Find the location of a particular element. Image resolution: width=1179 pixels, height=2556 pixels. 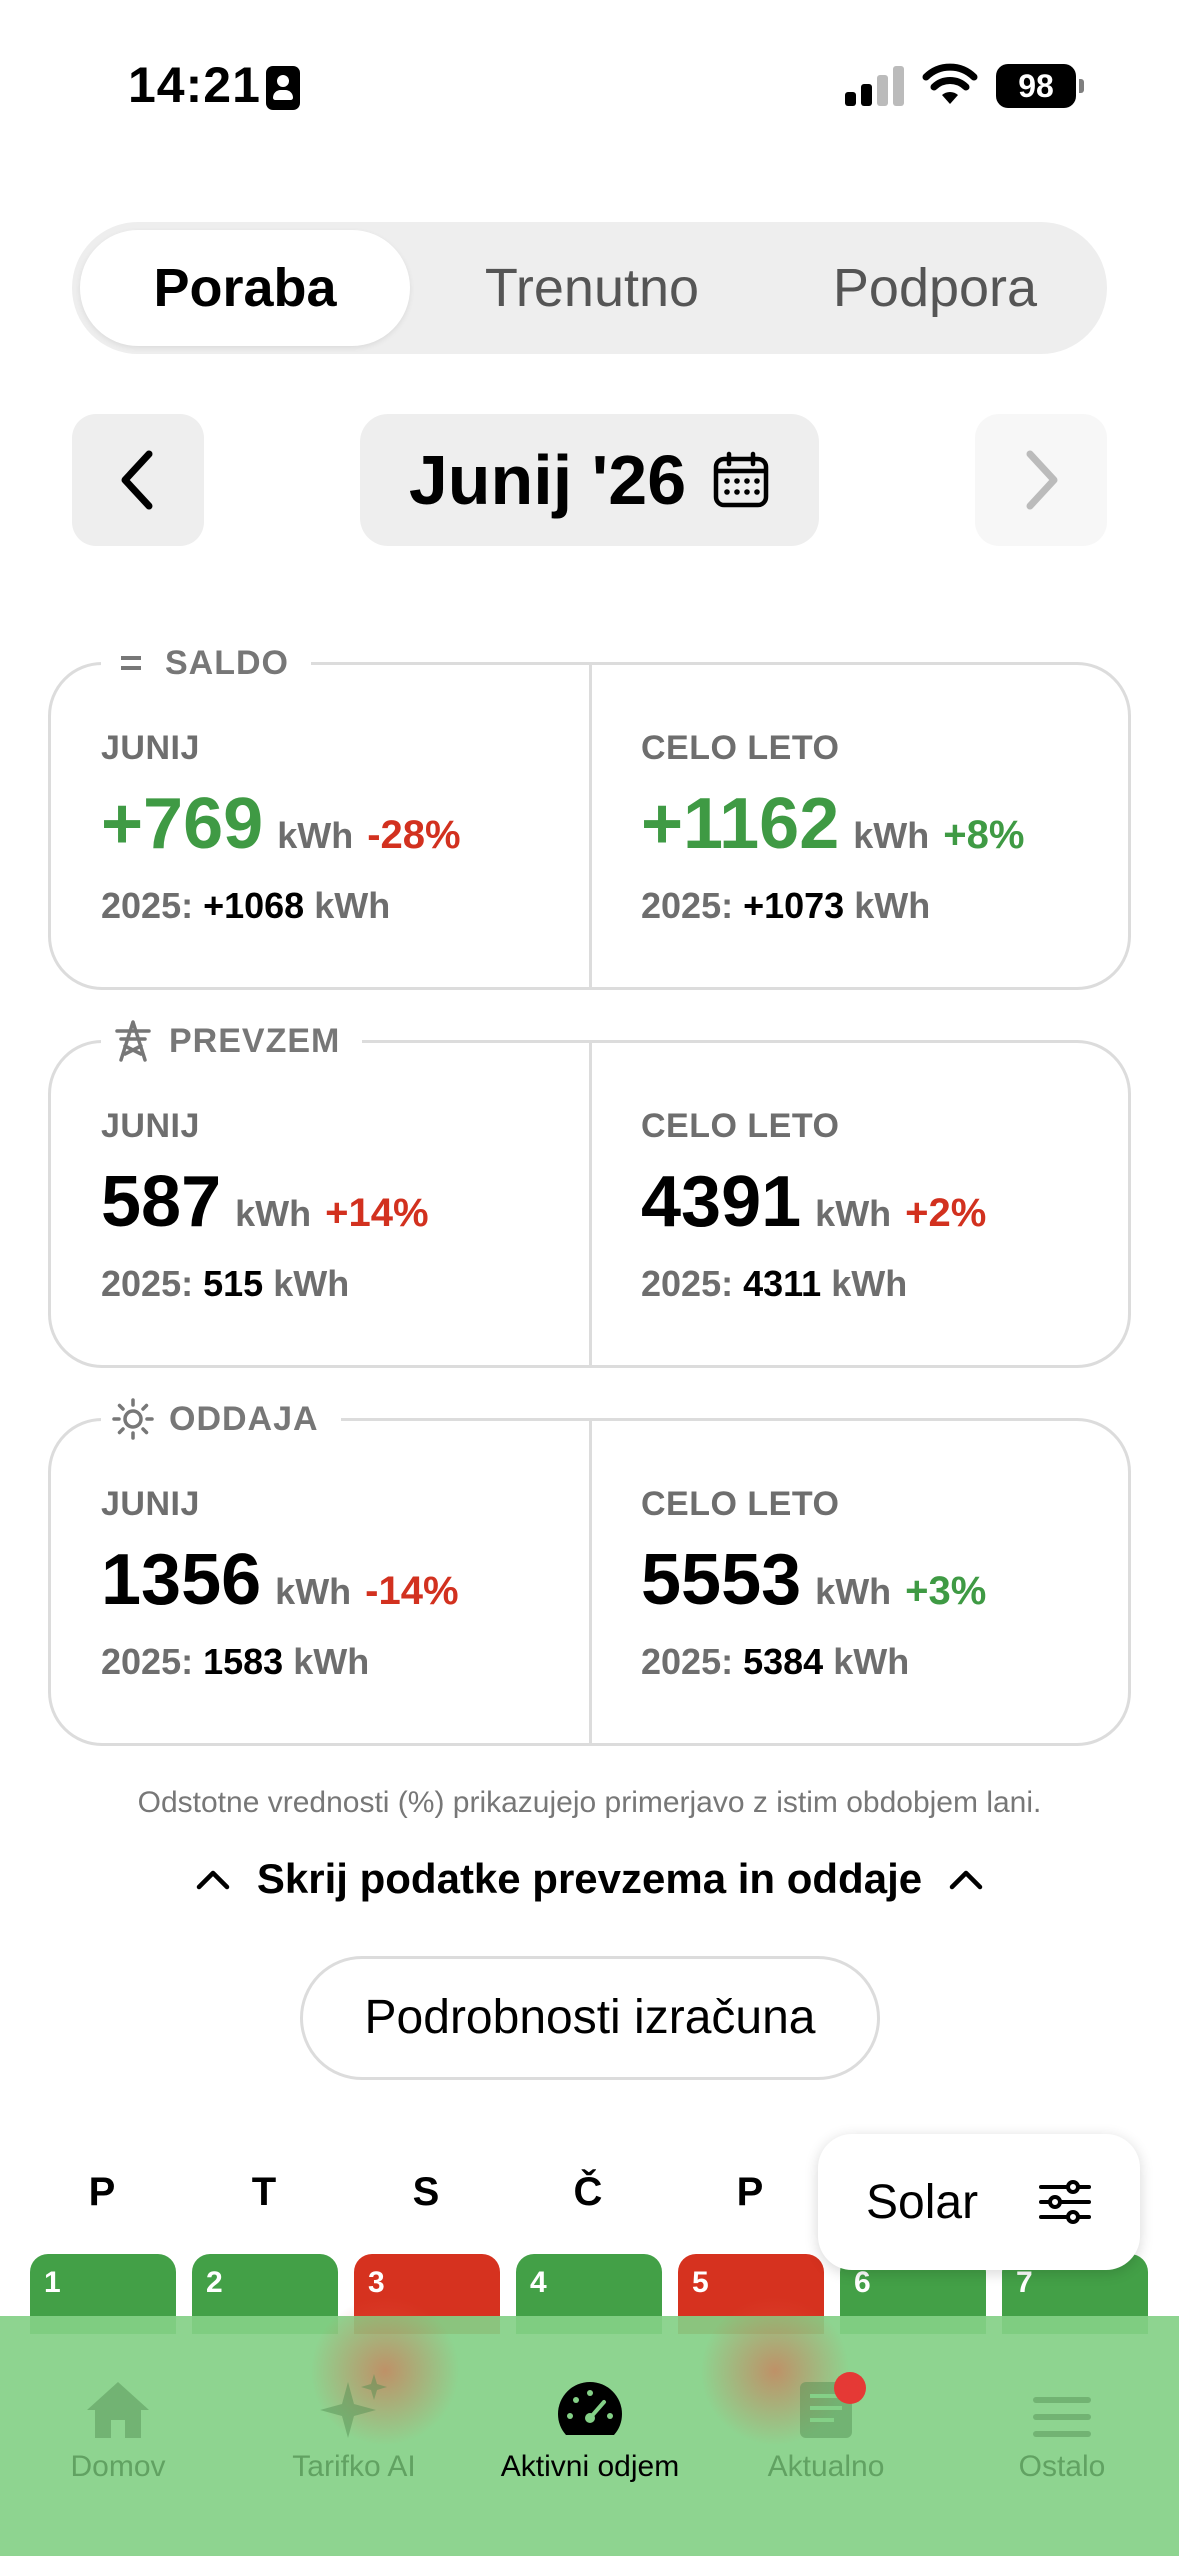

tab-ostalo: Ostalo is located at coordinates (1061, 2418).